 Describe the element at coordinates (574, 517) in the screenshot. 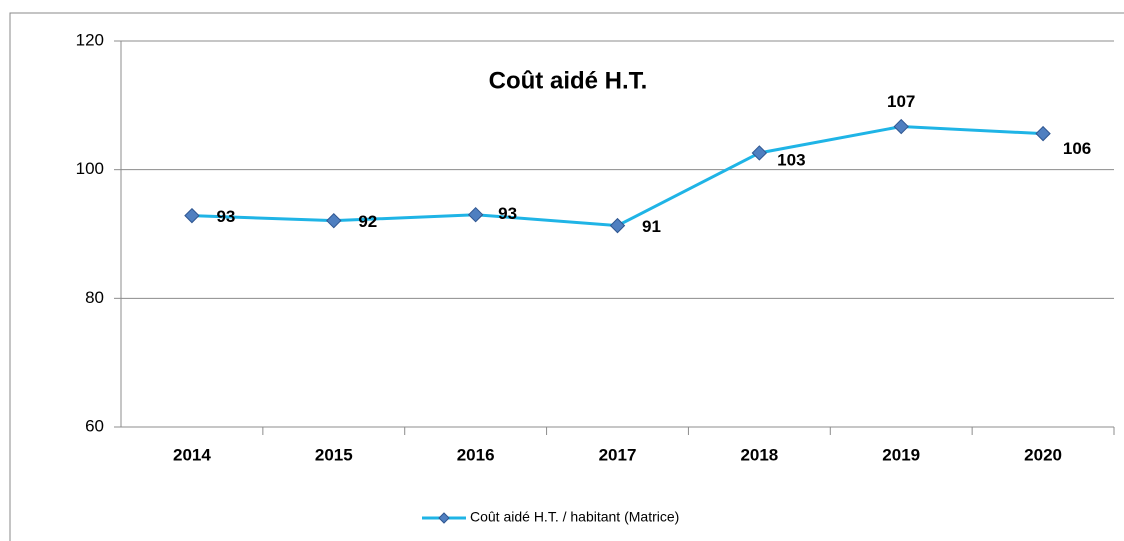

I see `legend-label: Coût aidé H.T. / habitant (Matrice)` at that location.